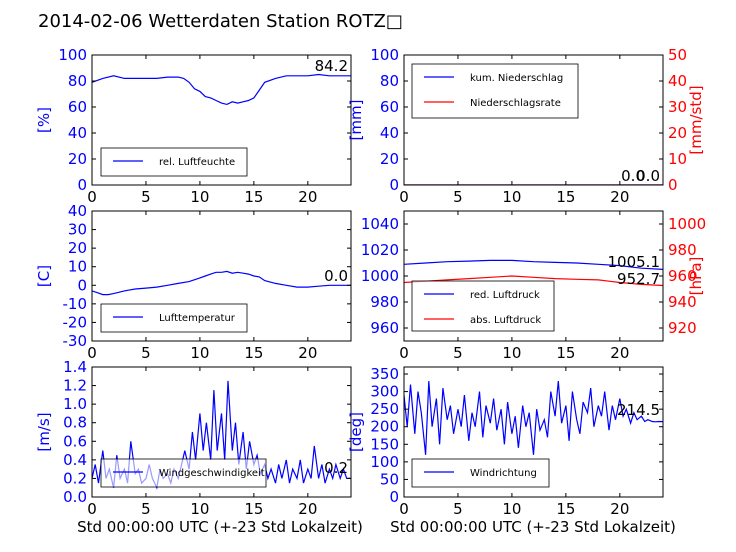  What do you see at coordinates (516, 78) in the screenshot?
I see `legend-entry: kum. Niederschlag` at bounding box center [516, 78].